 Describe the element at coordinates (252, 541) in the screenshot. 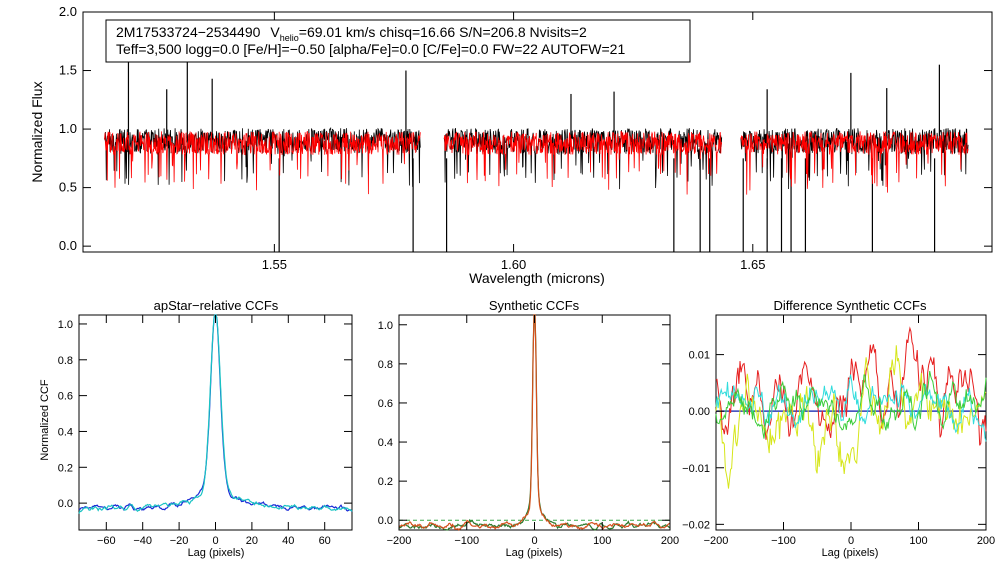

I see `x-tick-label: 20` at that location.